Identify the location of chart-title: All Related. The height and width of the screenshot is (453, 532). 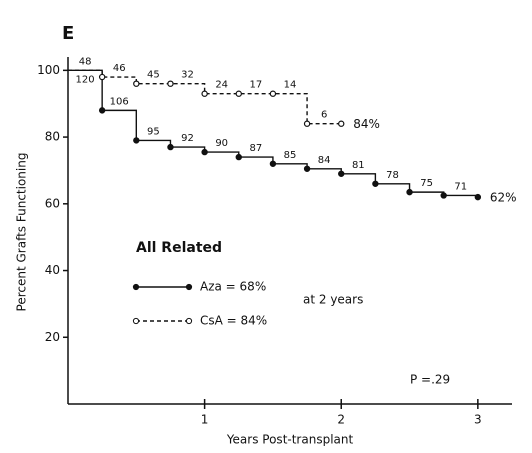
(179, 248).